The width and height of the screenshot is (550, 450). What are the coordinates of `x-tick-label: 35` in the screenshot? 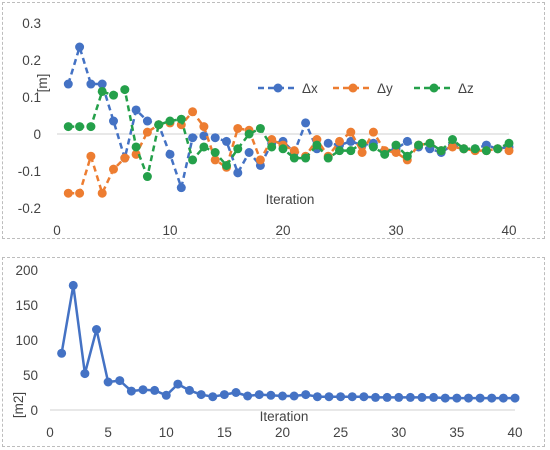 It's located at (456, 432).